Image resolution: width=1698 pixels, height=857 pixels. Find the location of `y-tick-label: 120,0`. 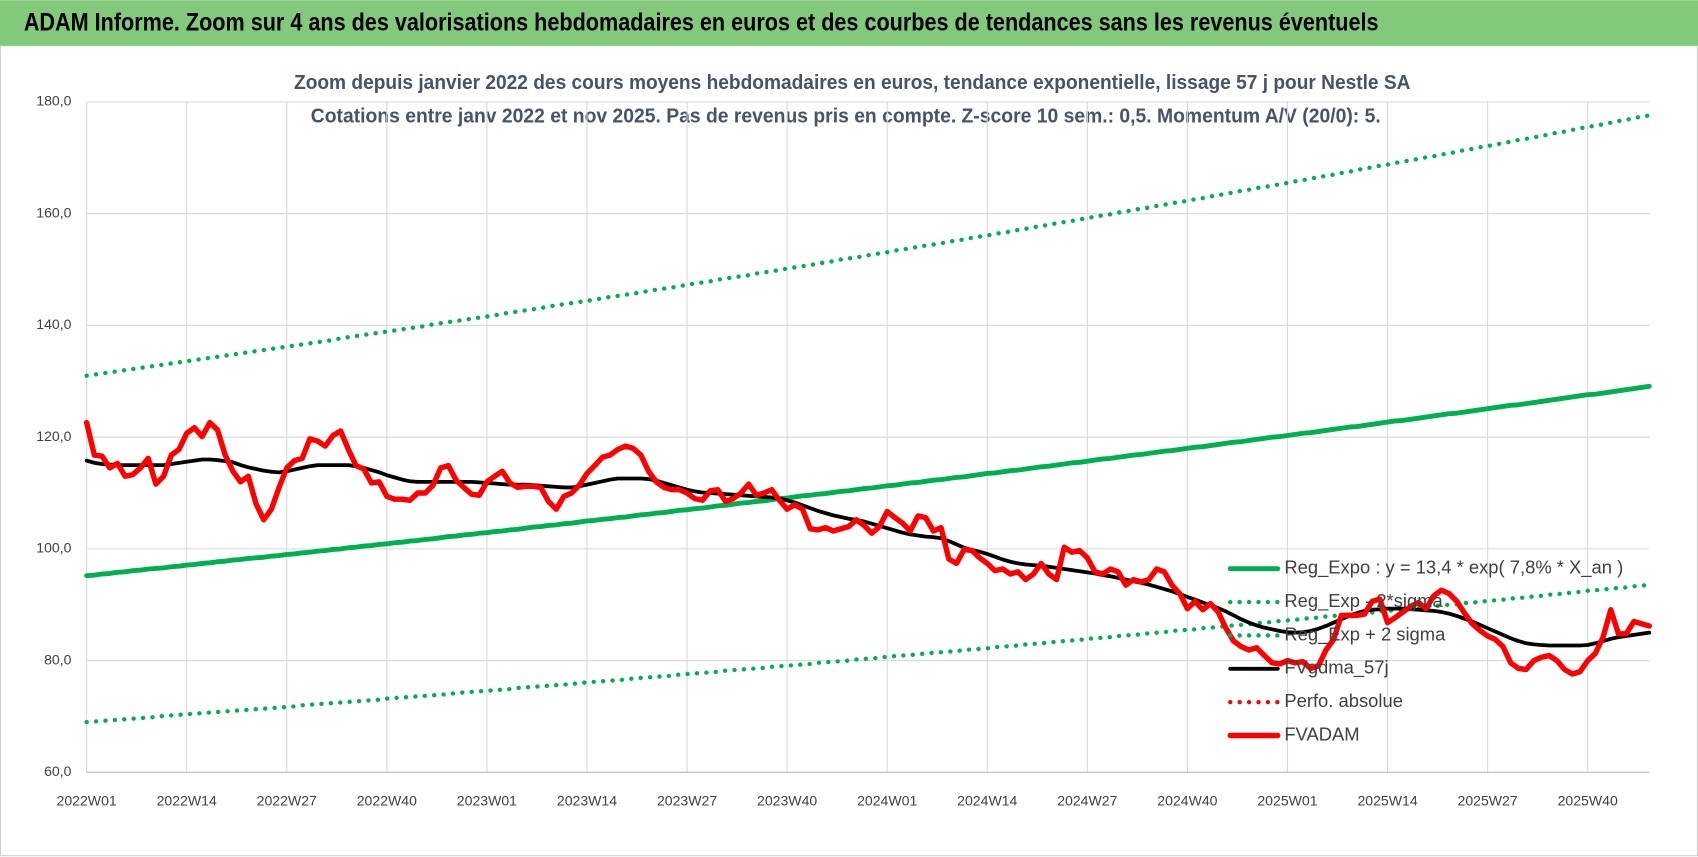

y-tick-label: 120,0 is located at coordinates (53, 436).